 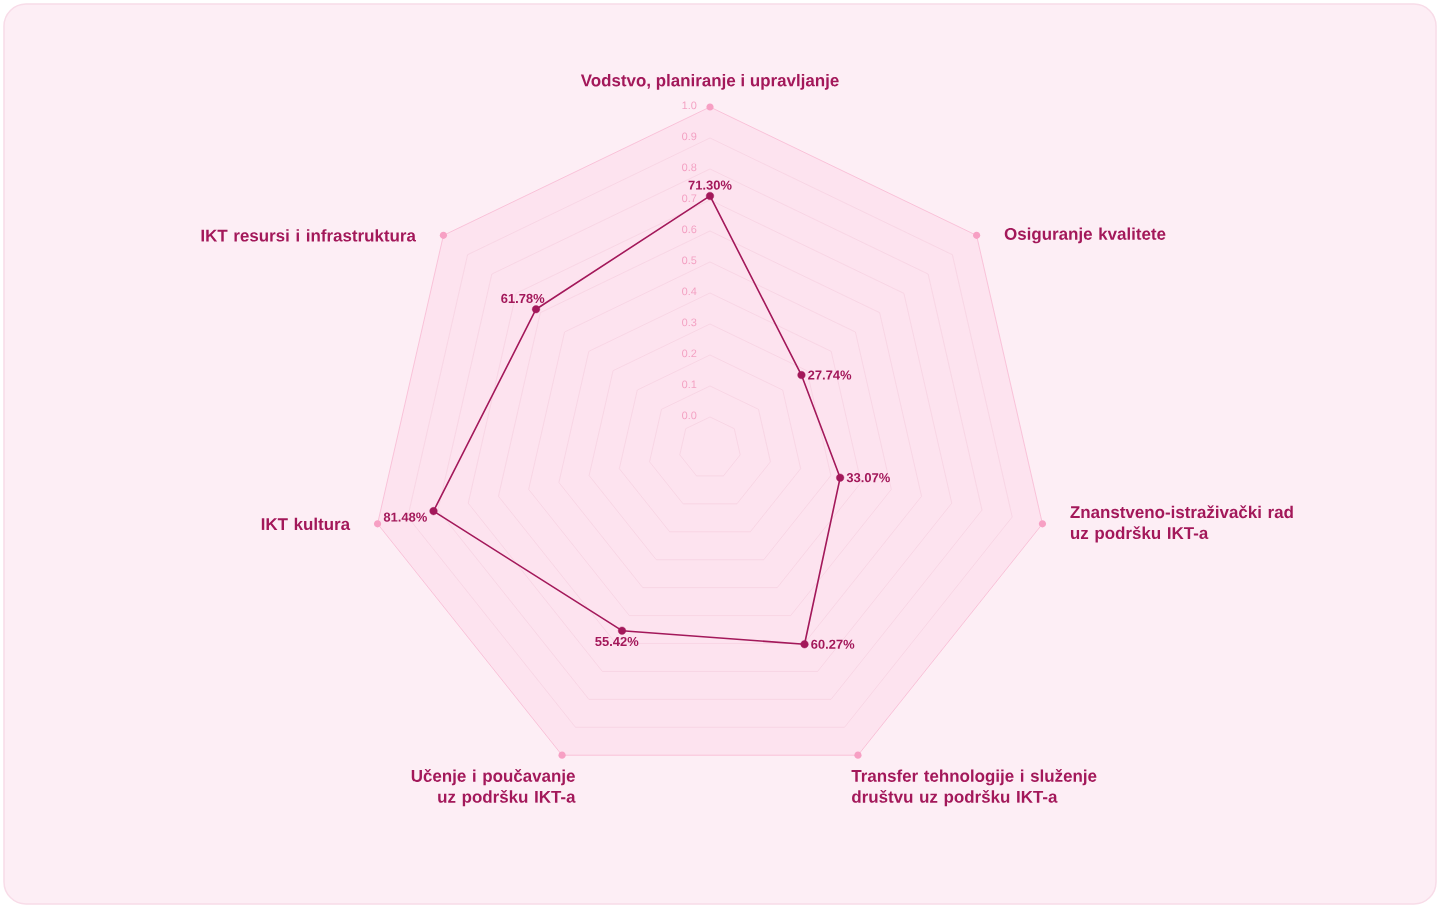 I want to click on data-label: 27.74%, so click(x=830, y=375).